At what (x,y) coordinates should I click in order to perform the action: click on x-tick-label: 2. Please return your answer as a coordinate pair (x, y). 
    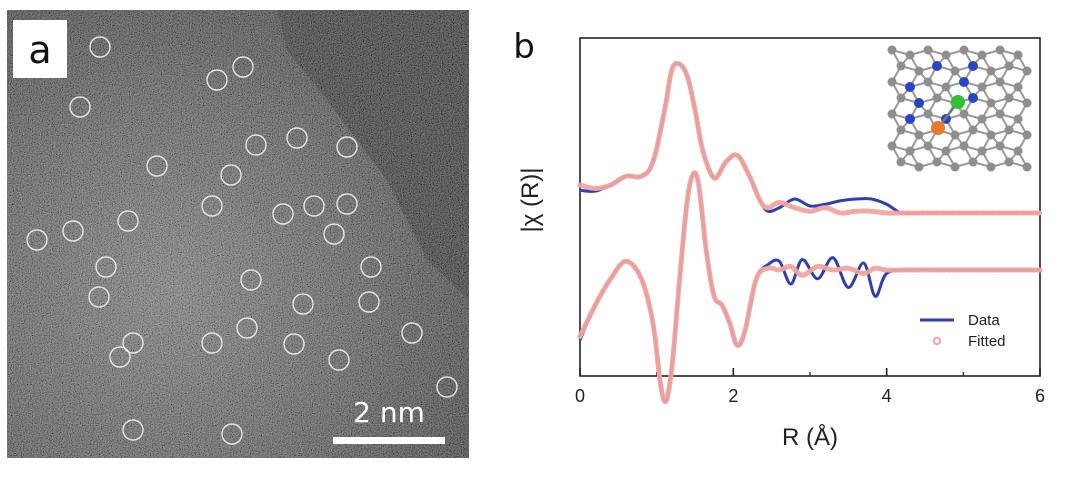
    Looking at the image, I should click on (733, 396).